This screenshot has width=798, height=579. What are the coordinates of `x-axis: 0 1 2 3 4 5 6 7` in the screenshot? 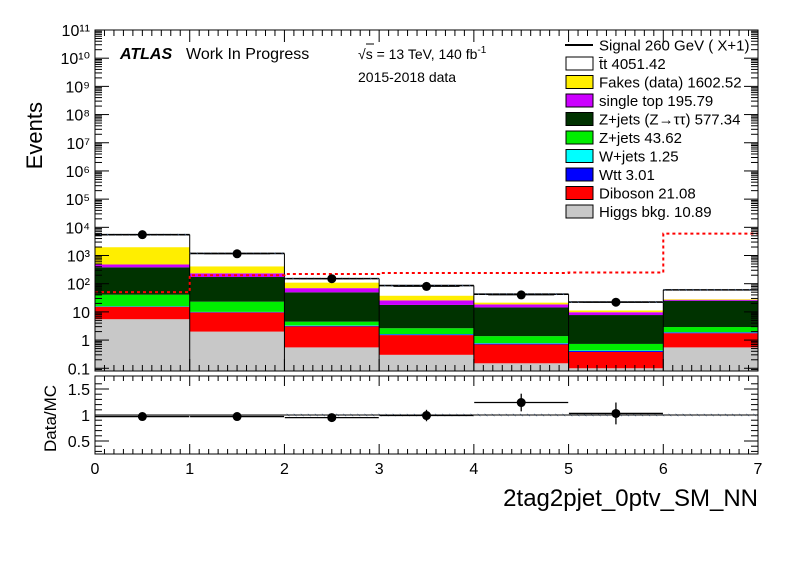 It's located at (427, 427).